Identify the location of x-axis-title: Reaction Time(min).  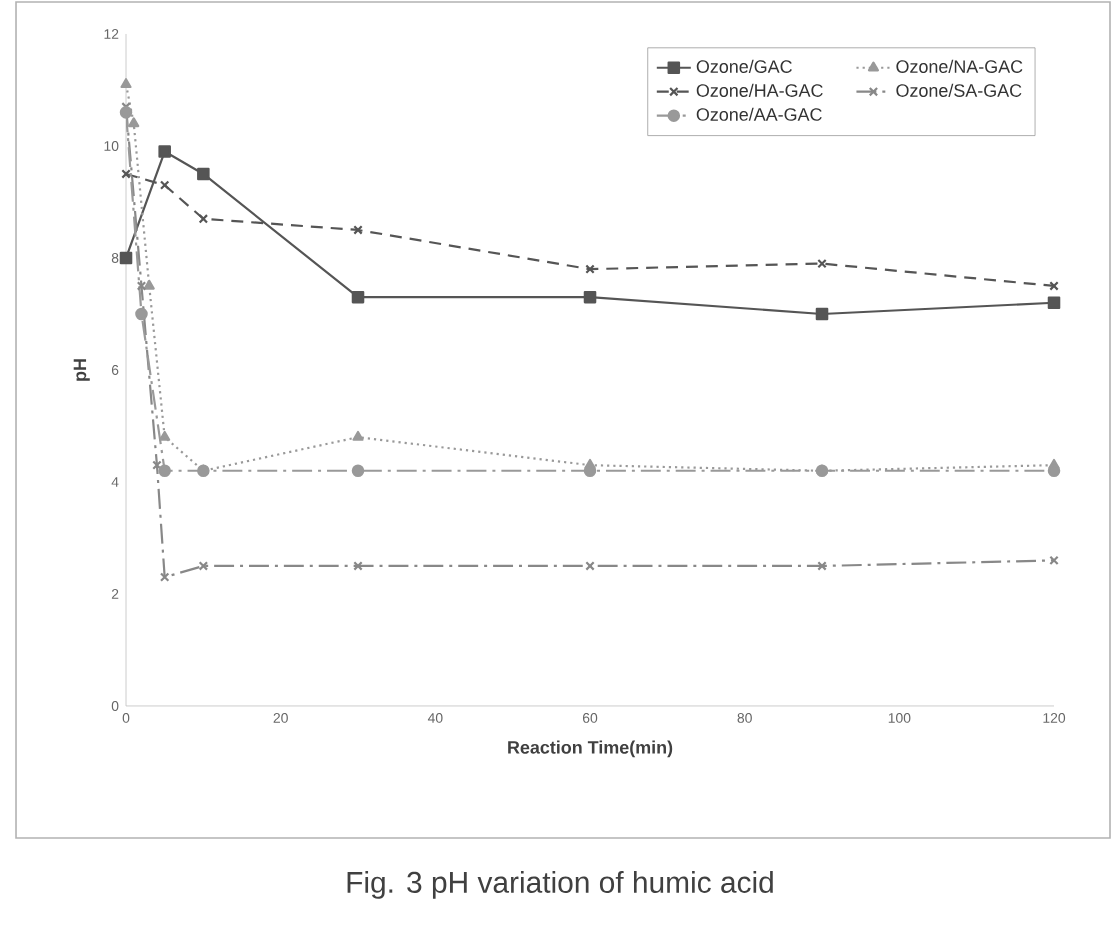
(590, 749).